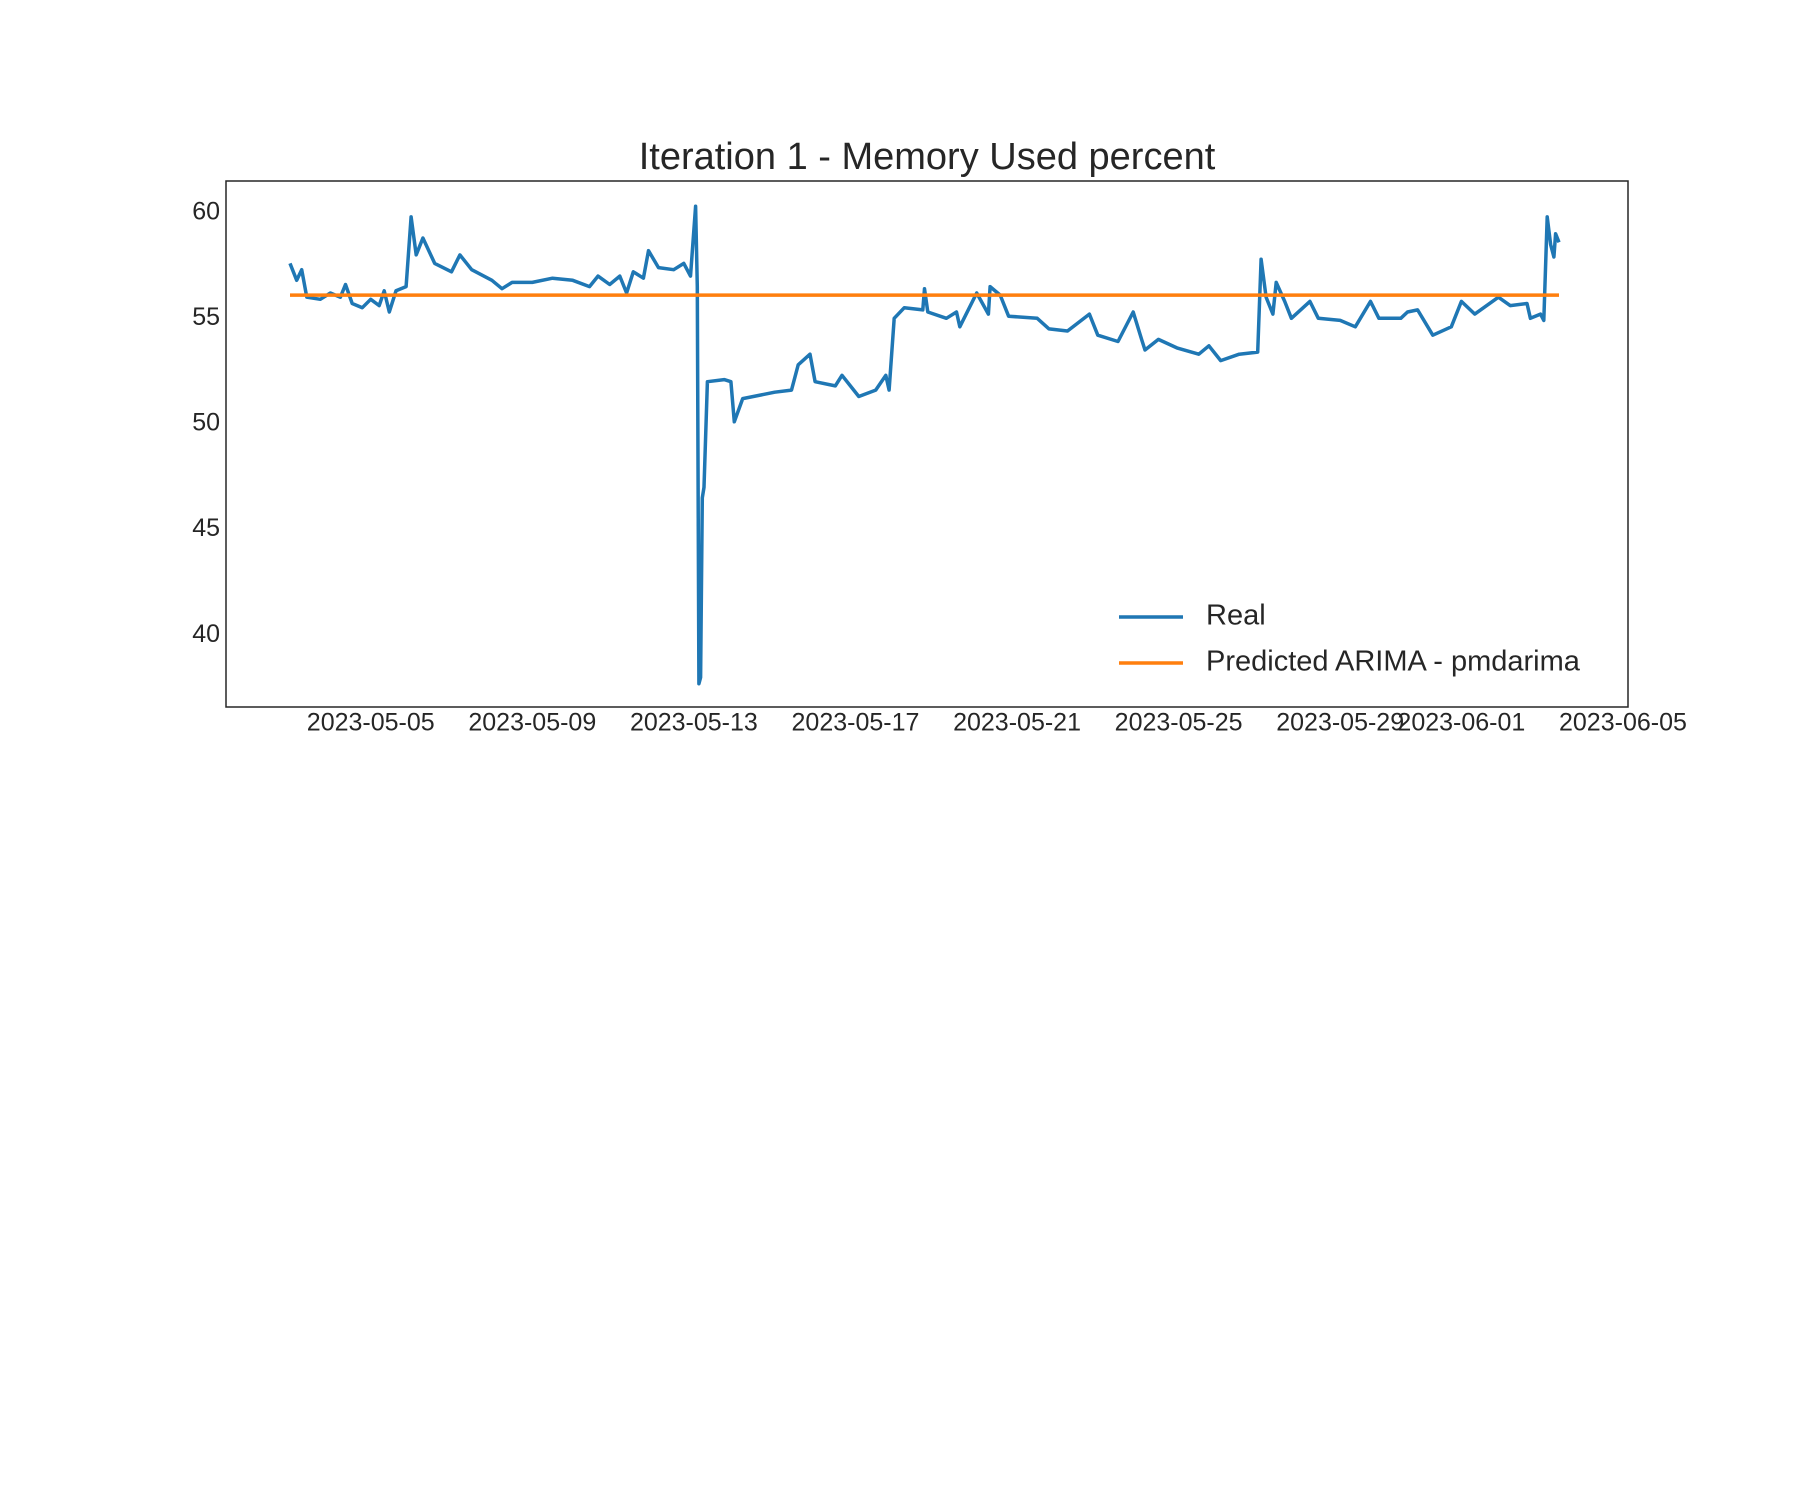  Describe the element at coordinates (1393, 662) in the screenshot. I see `legend-label: Predicted ARIMA - pmdarima` at that location.